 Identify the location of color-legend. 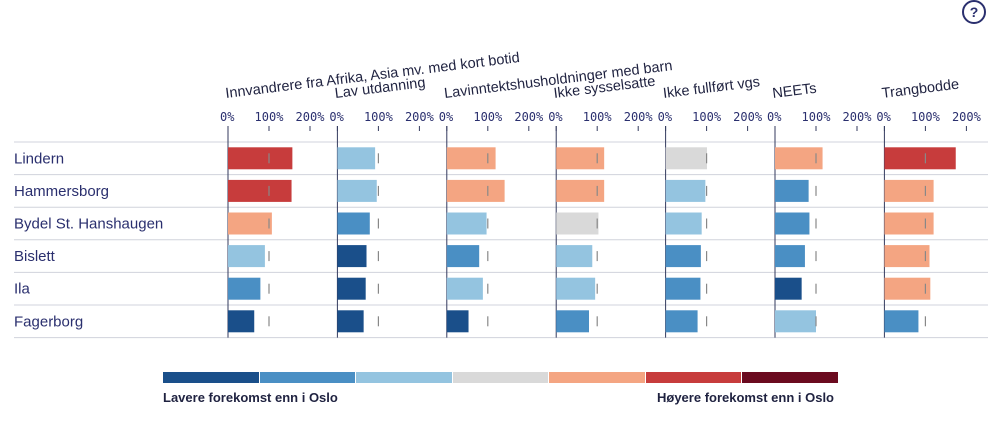
(501, 377).